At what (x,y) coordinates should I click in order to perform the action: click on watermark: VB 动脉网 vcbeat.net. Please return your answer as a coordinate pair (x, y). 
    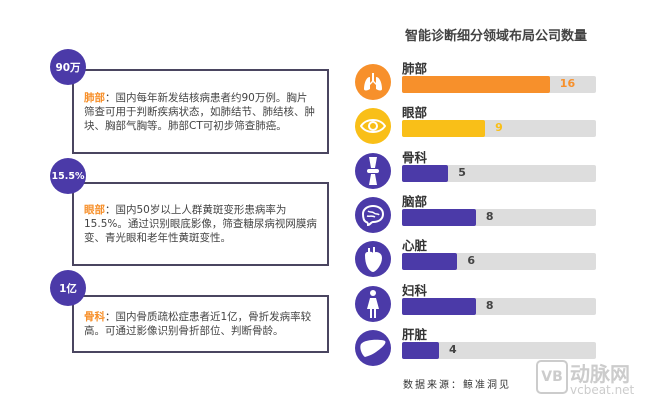
    Looking at the image, I should click on (585, 377).